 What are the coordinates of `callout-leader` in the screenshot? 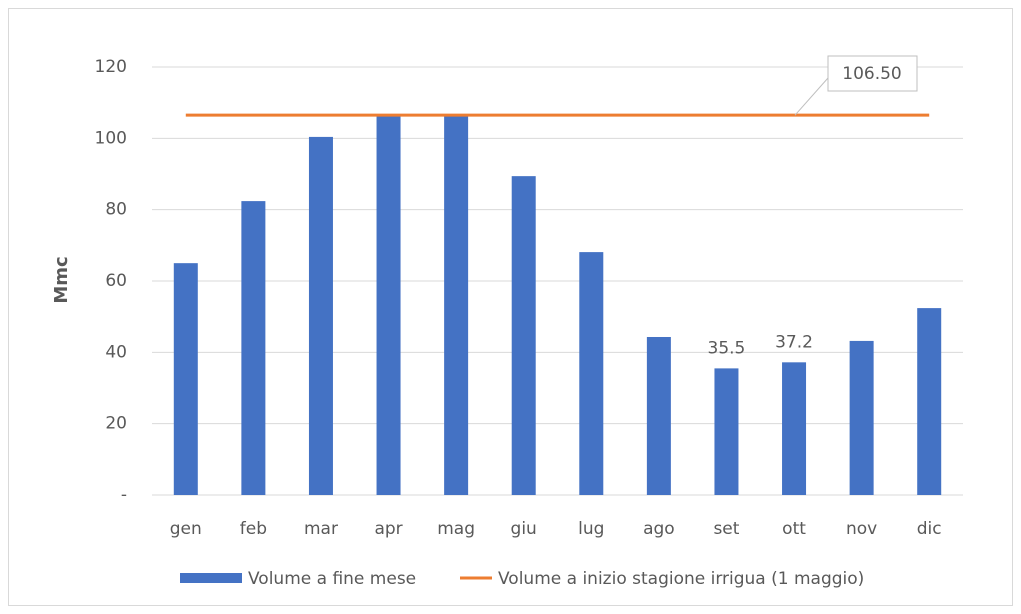 It's located at (811, 96).